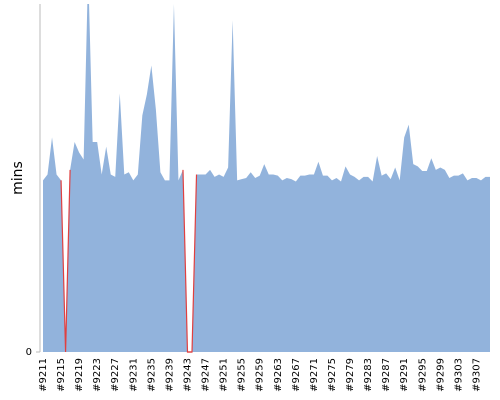 The width and height of the screenshot is (500, 400). Describe the element at coordinates (458, 375) in the screenshot. I see `x-tick-label: #9303` at that location.